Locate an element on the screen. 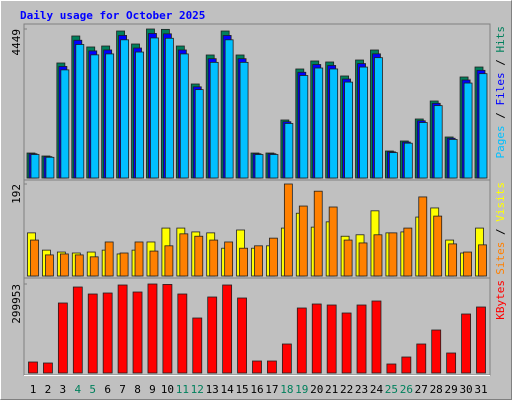 This screenshot has width=512, height=400. x-tick-label: 17 is located at coordinates (271, 389).